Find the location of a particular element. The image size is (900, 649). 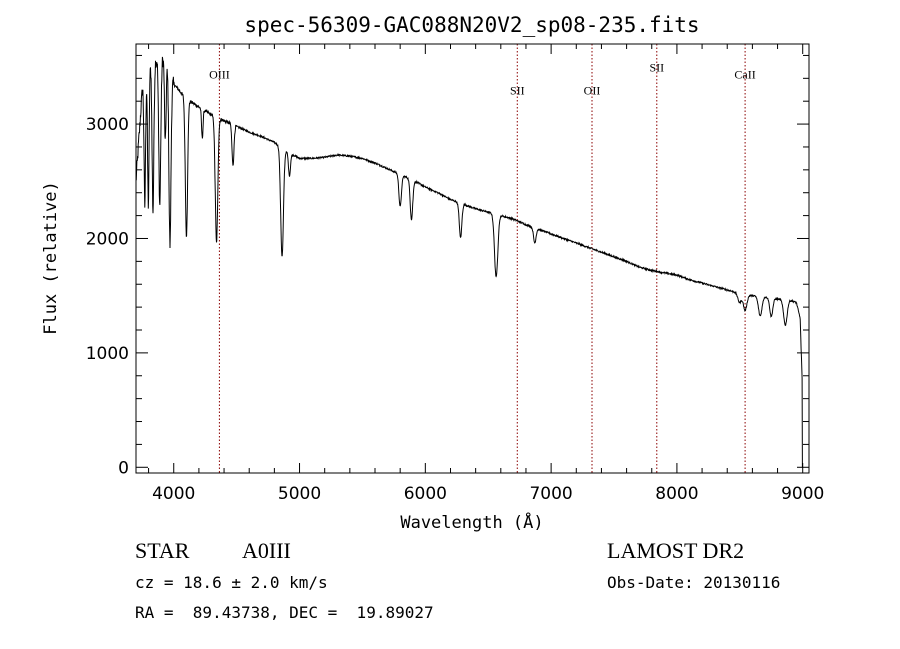

x-tick-label: 8000 is located at coordinates (676, 494).